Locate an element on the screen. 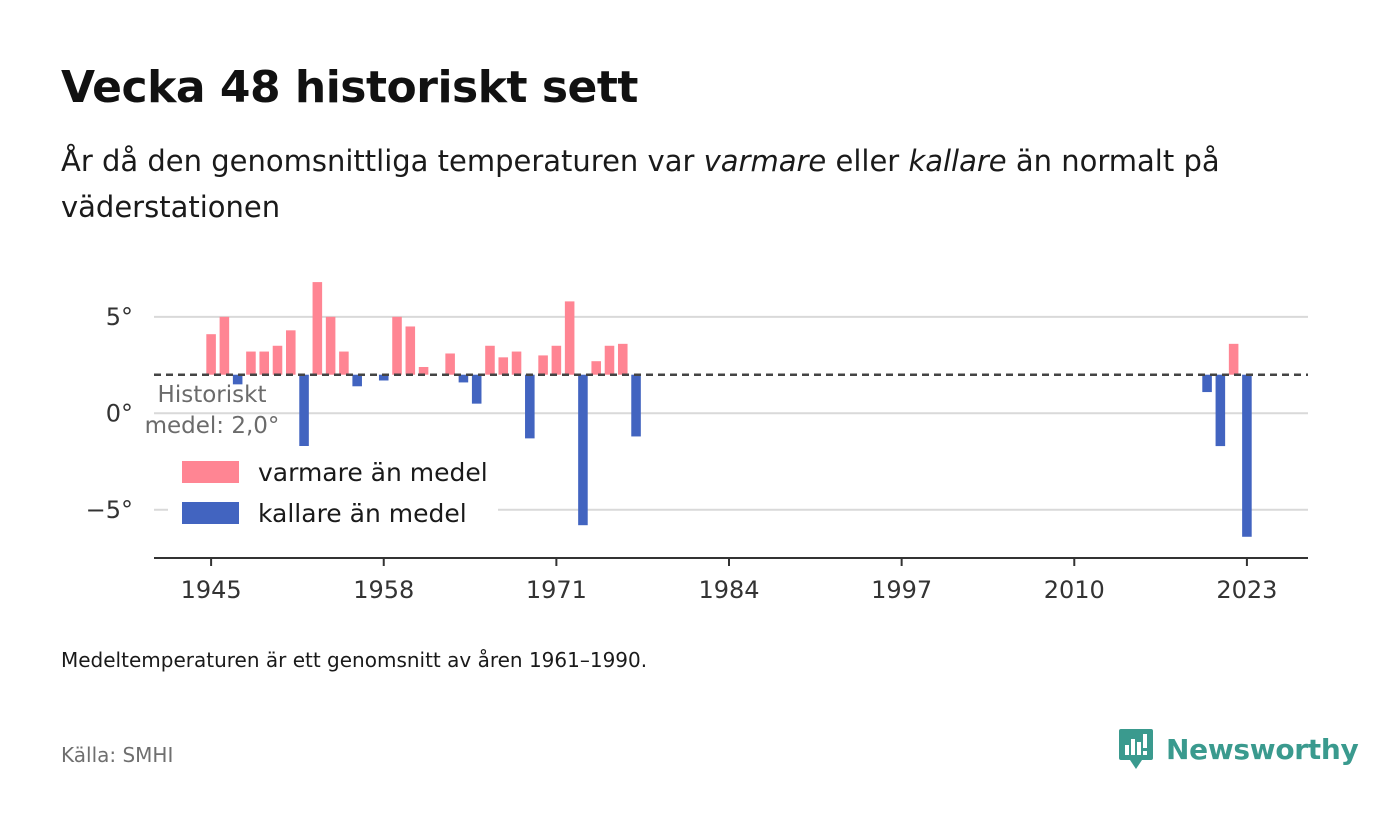 This screenshot has width=1400, height=831. bar-1969 is located at coordinates (530, 406).